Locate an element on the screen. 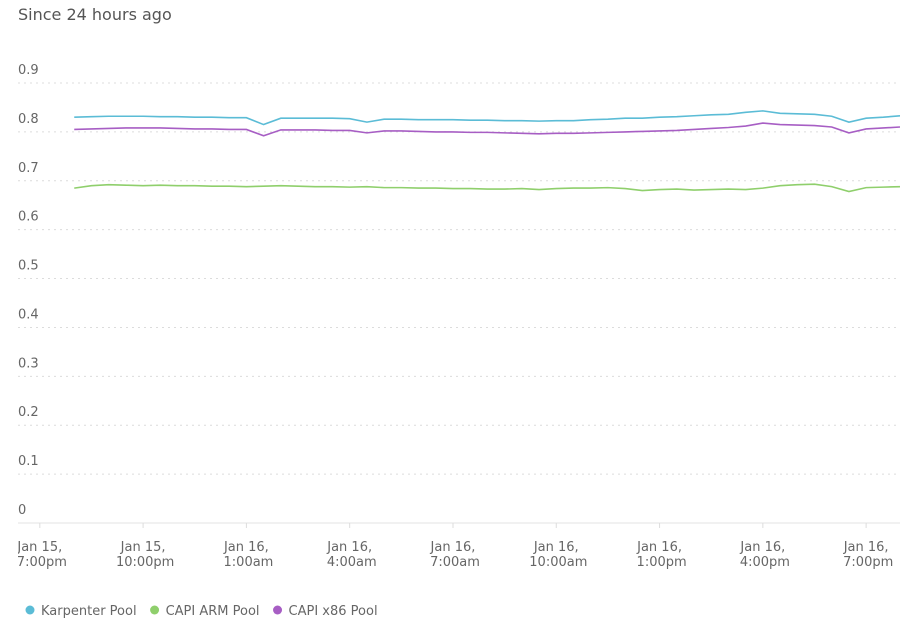 The image size is (900, 629). x-tick-label: Jan 16, 7:00am is located at coordinates (453, 555).